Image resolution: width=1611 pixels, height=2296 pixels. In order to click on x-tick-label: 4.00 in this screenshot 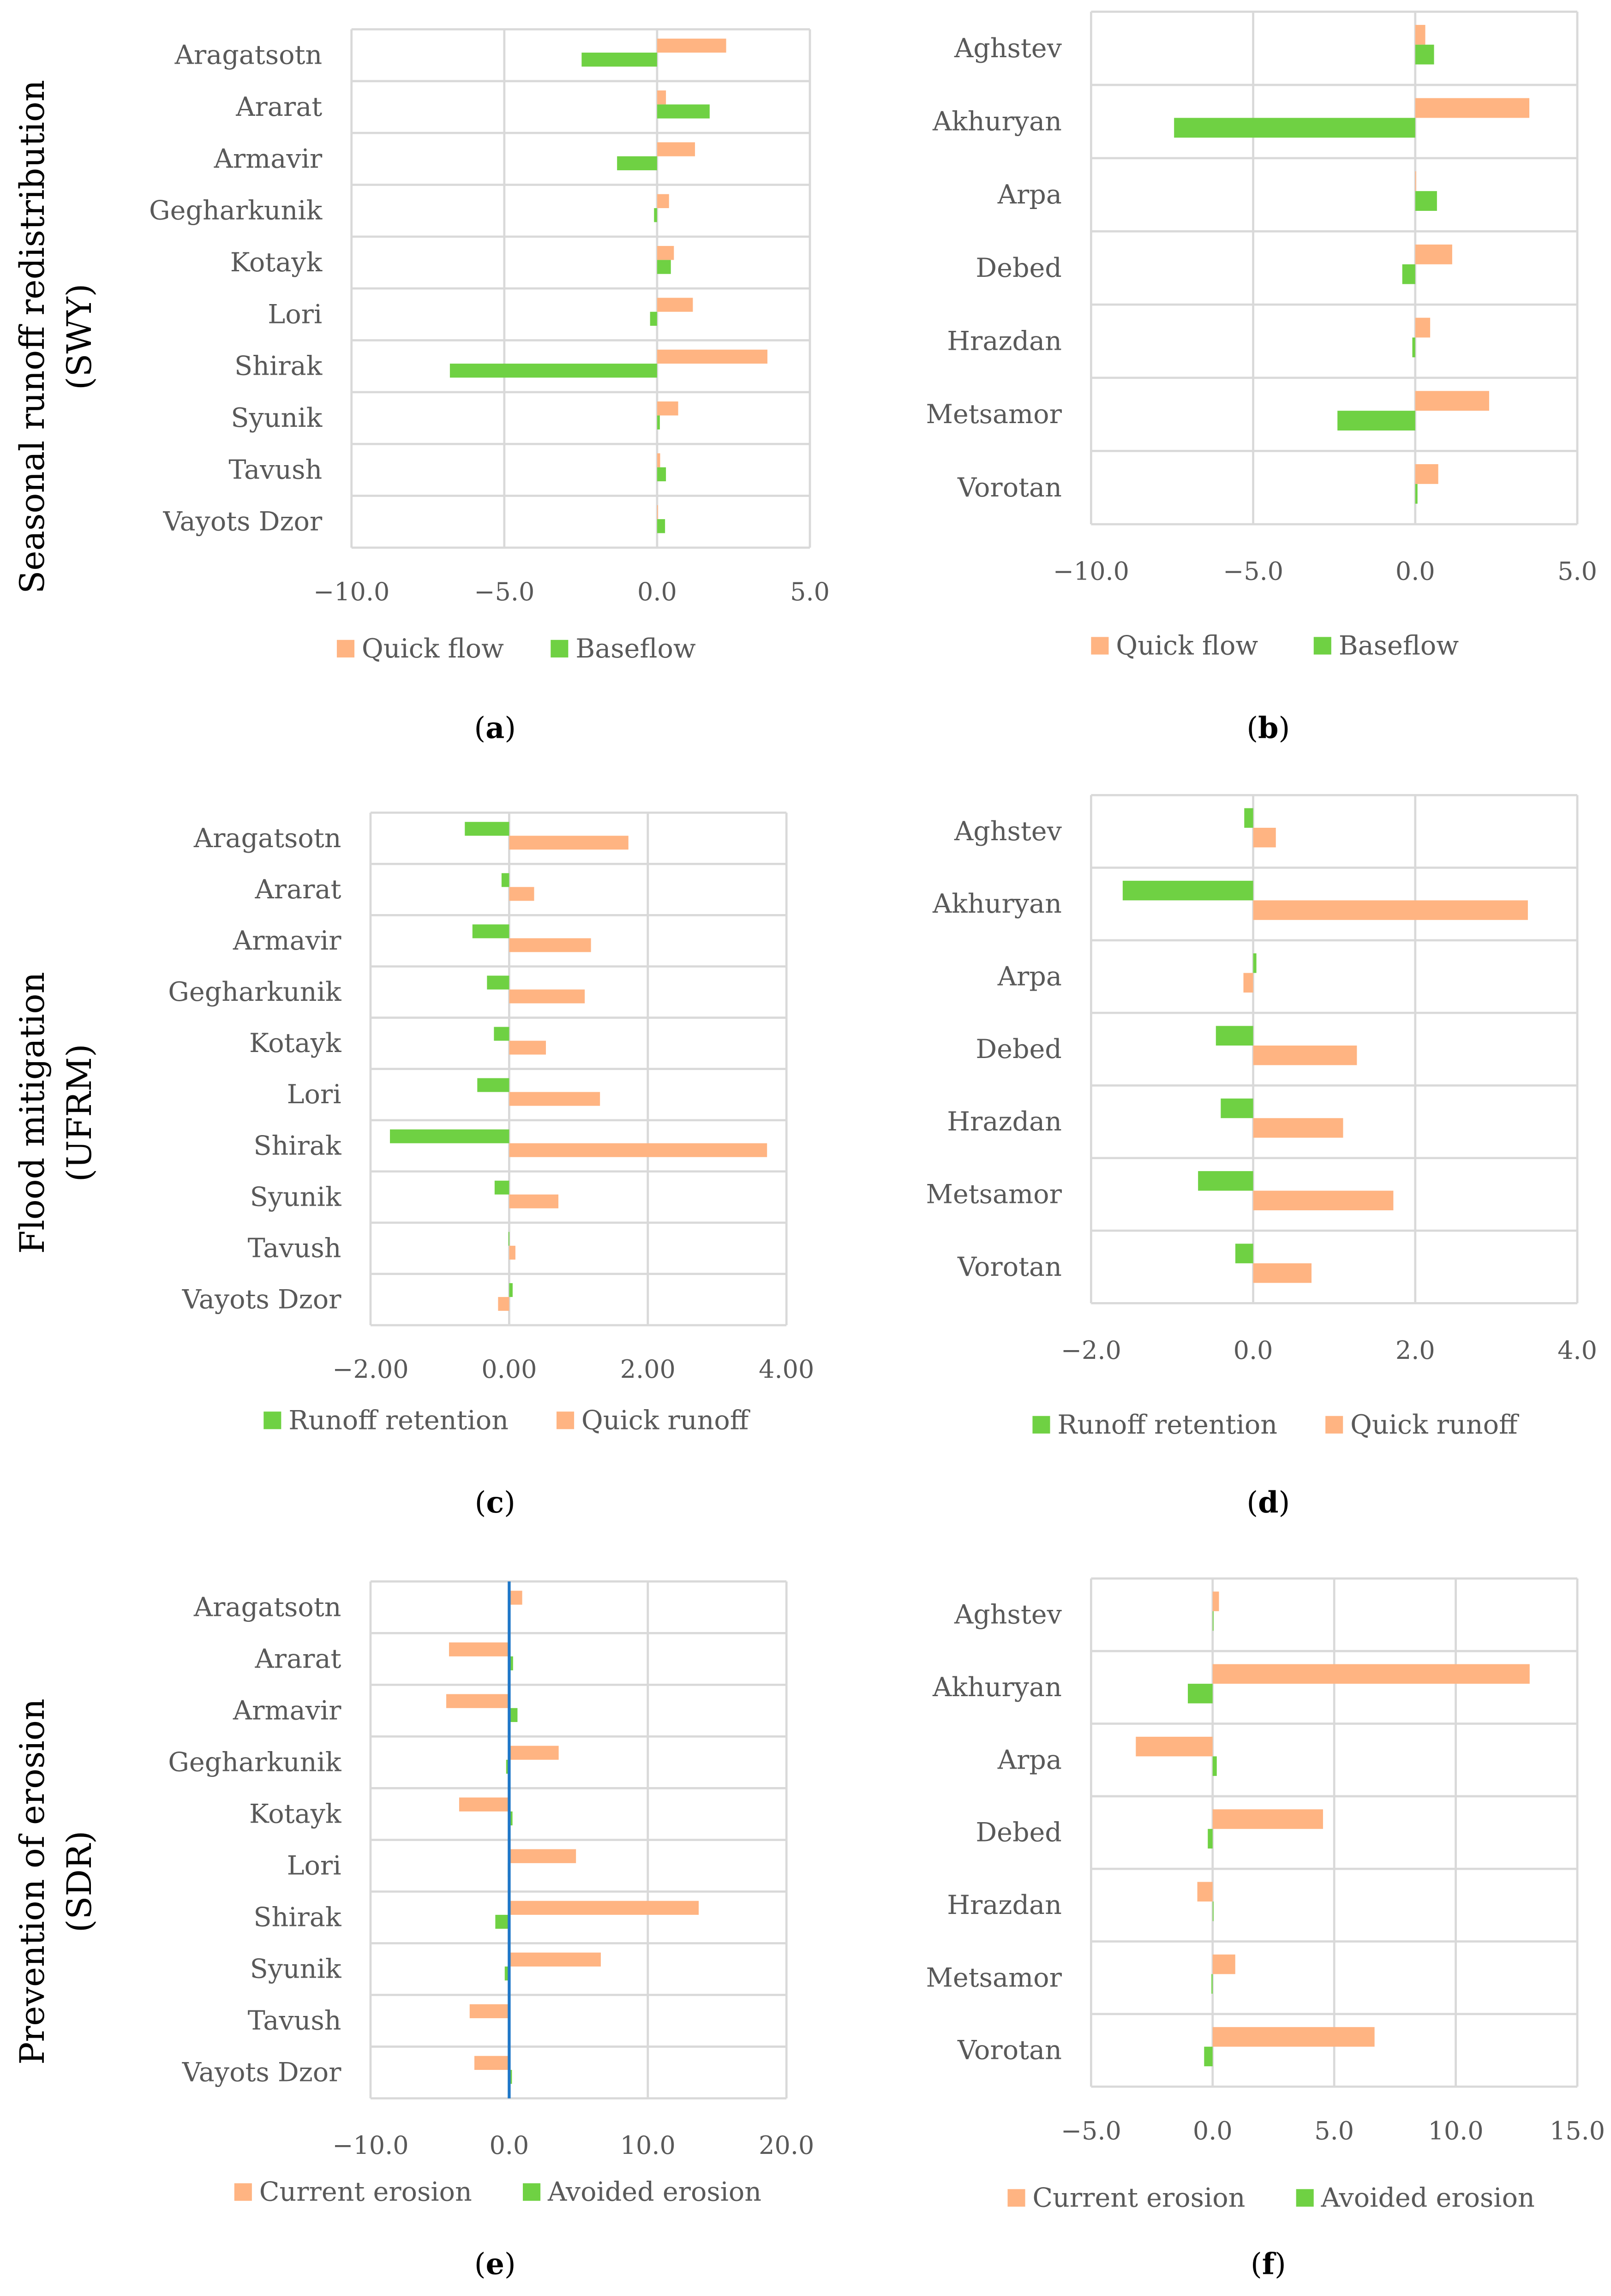, I will do `click(786, 1369)`.